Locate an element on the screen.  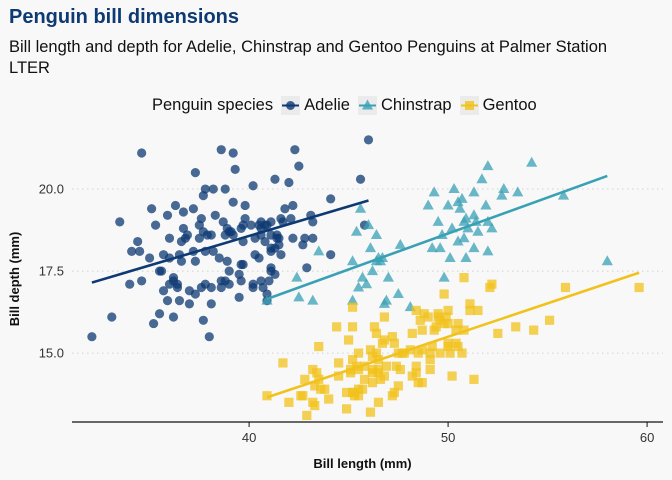
legend-title: Penguin species is located at coordinates (213, 104).